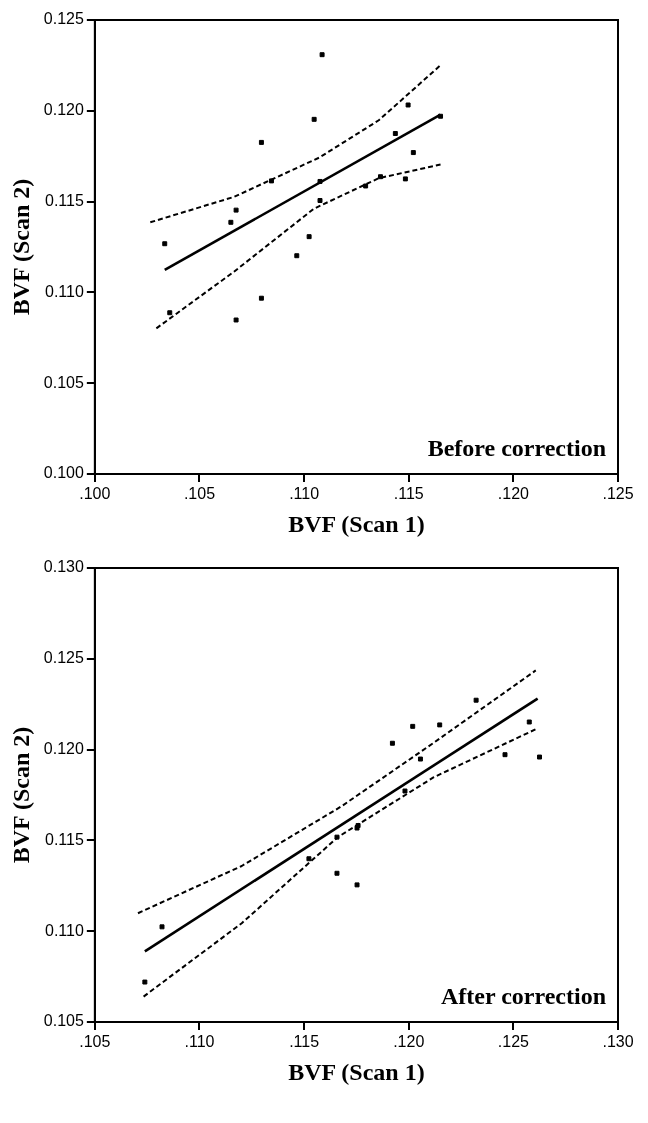 The height and width of the screenshot is (1123, 648). Describe the element at coordinates (523, 996) in the screenshot. I see `annotation: After correction` at that location.